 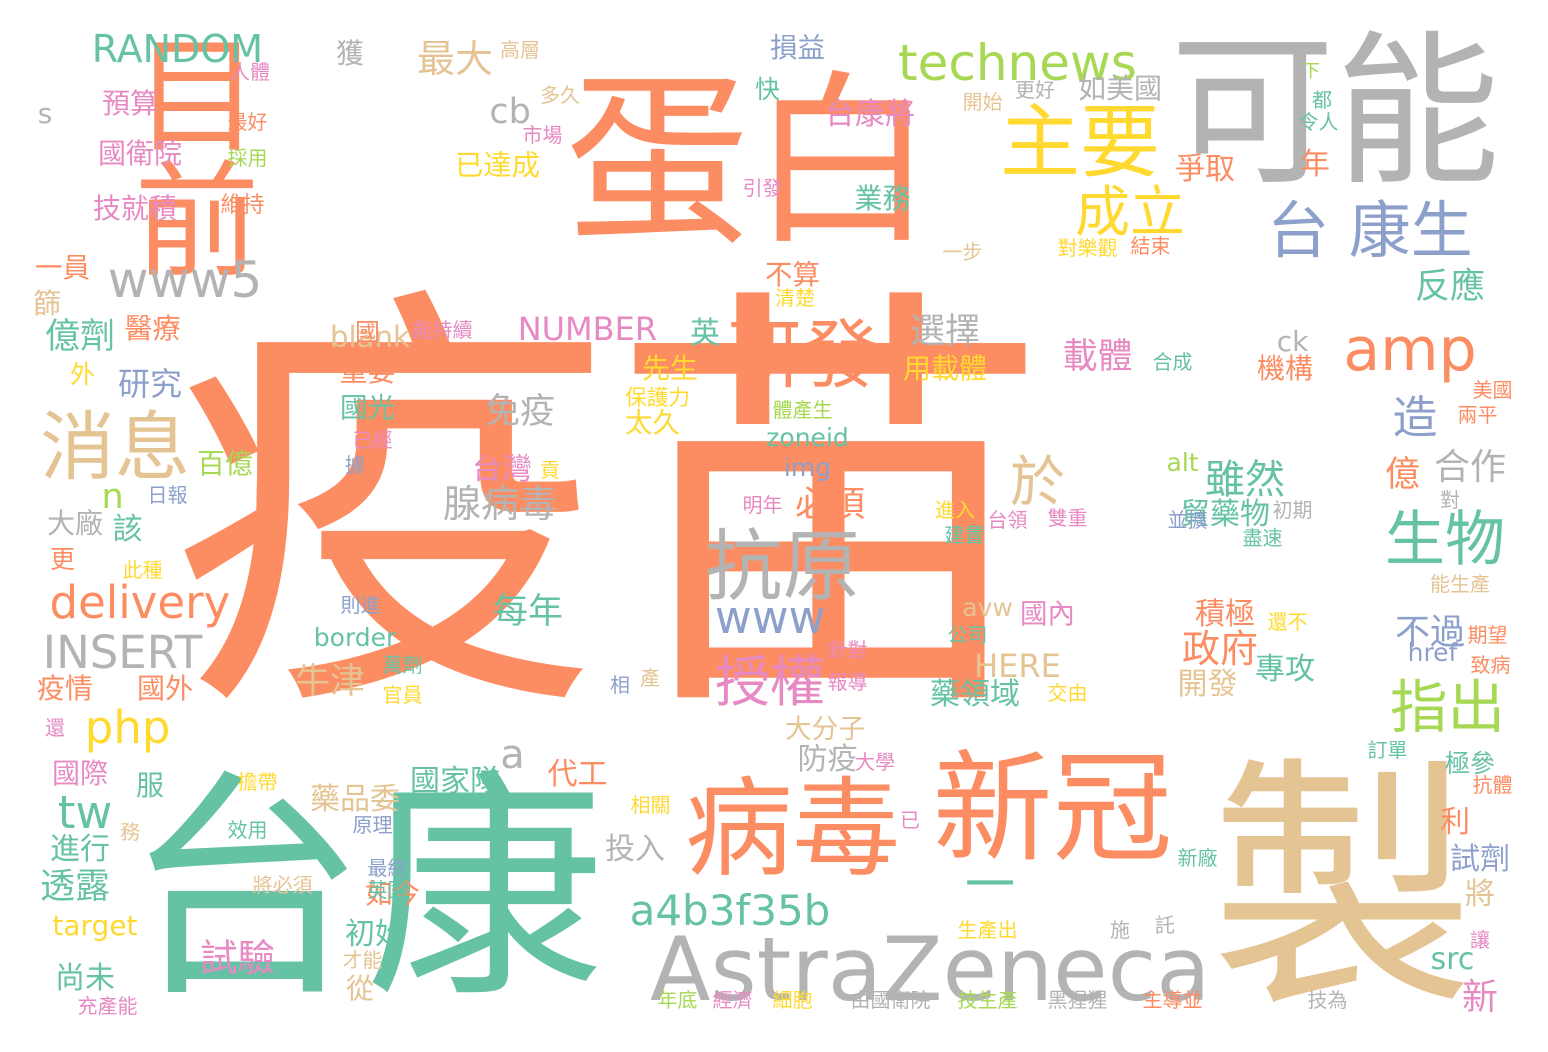 I want to click on word-cloud-word: 能生產, so click(x=1460, y=584).